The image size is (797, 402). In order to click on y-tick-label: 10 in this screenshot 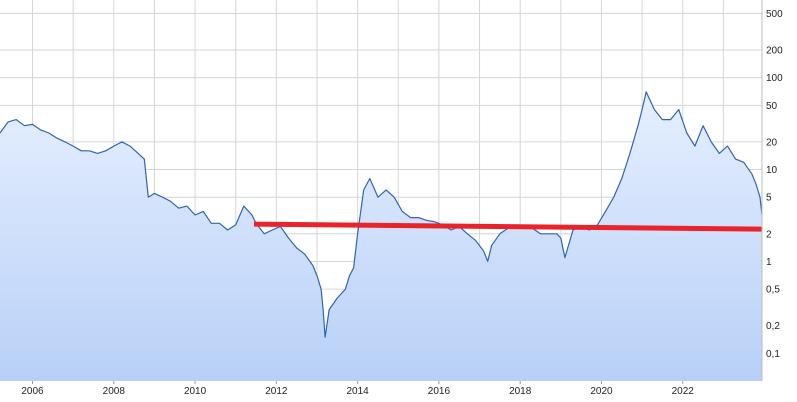, I will do `click(772, 170)`.